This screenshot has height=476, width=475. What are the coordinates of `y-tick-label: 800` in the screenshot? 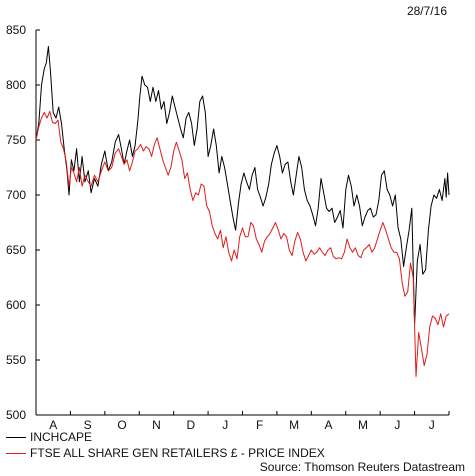 It's located at (16, 85).